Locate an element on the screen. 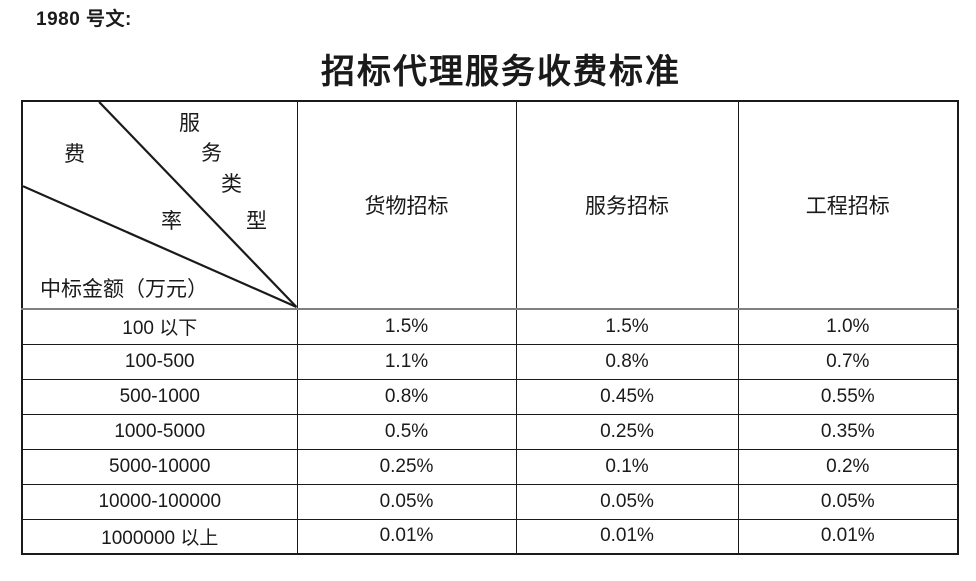  table-row: 1000-5000 0.5% 0.25% 0.35% is located at coordinates (490, 431).